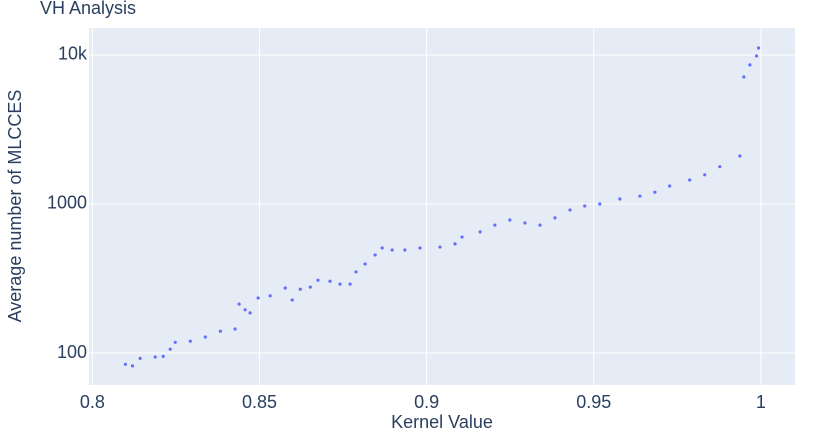  Describe the element at coordinates (593, 402) in the screenshot. I see `x-tick-label: 0.95` at that location.